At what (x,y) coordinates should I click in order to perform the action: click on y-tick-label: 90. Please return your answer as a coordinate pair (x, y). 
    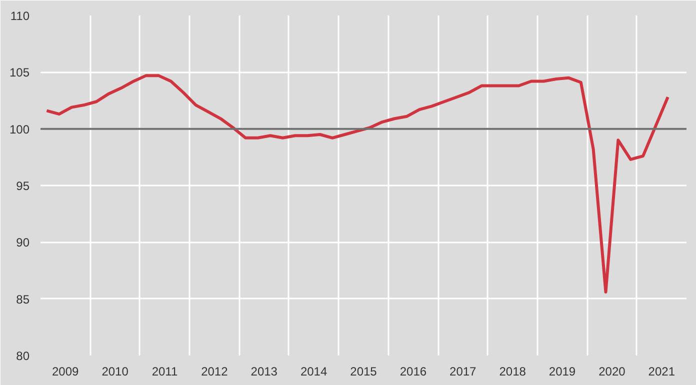
    Looking at the image, I should click on (23, 243).